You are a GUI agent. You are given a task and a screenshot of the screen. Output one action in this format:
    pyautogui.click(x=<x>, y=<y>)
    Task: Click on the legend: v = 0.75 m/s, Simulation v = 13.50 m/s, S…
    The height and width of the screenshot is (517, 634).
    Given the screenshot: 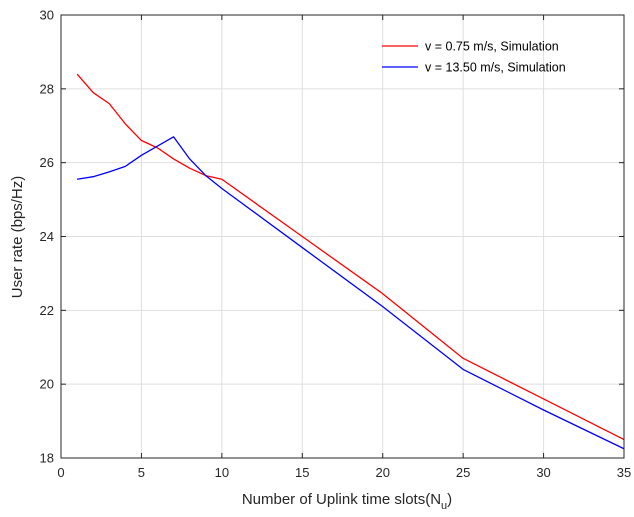 What is the action you would take?
    pyautogui.click(x=474, y=57)
    